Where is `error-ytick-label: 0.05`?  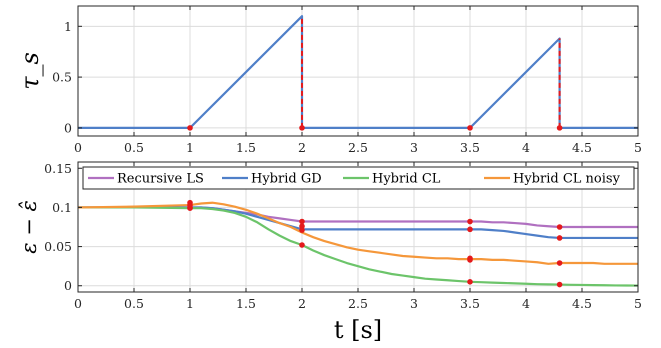 error-ytick-label: 0.05 is located at coordinates (58, 246).